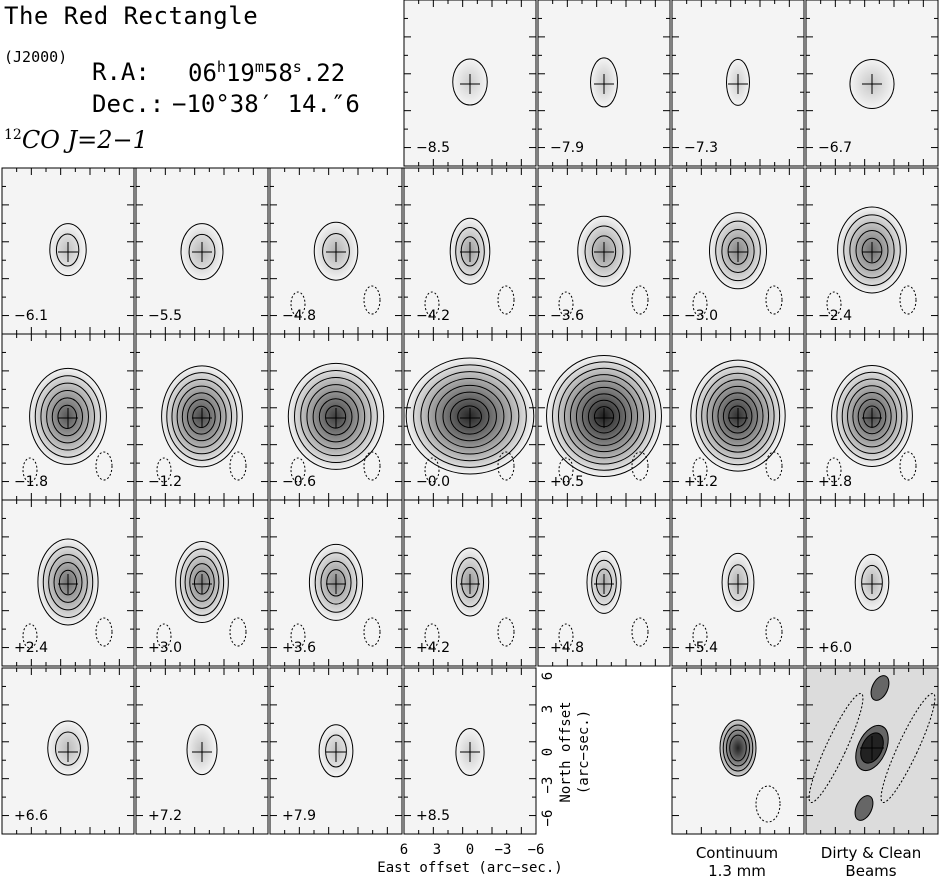 The width and height of the screenshot is (939, 881). What do you see at coordinates (202, 73) in the screenshot?
I see `ra-hours: 06` at bounding box center [202, 73].